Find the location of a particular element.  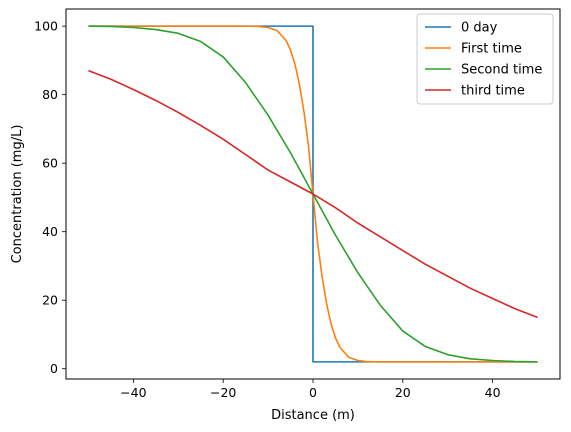

x-tick-label: −40 is located at coordinates (133, 392).